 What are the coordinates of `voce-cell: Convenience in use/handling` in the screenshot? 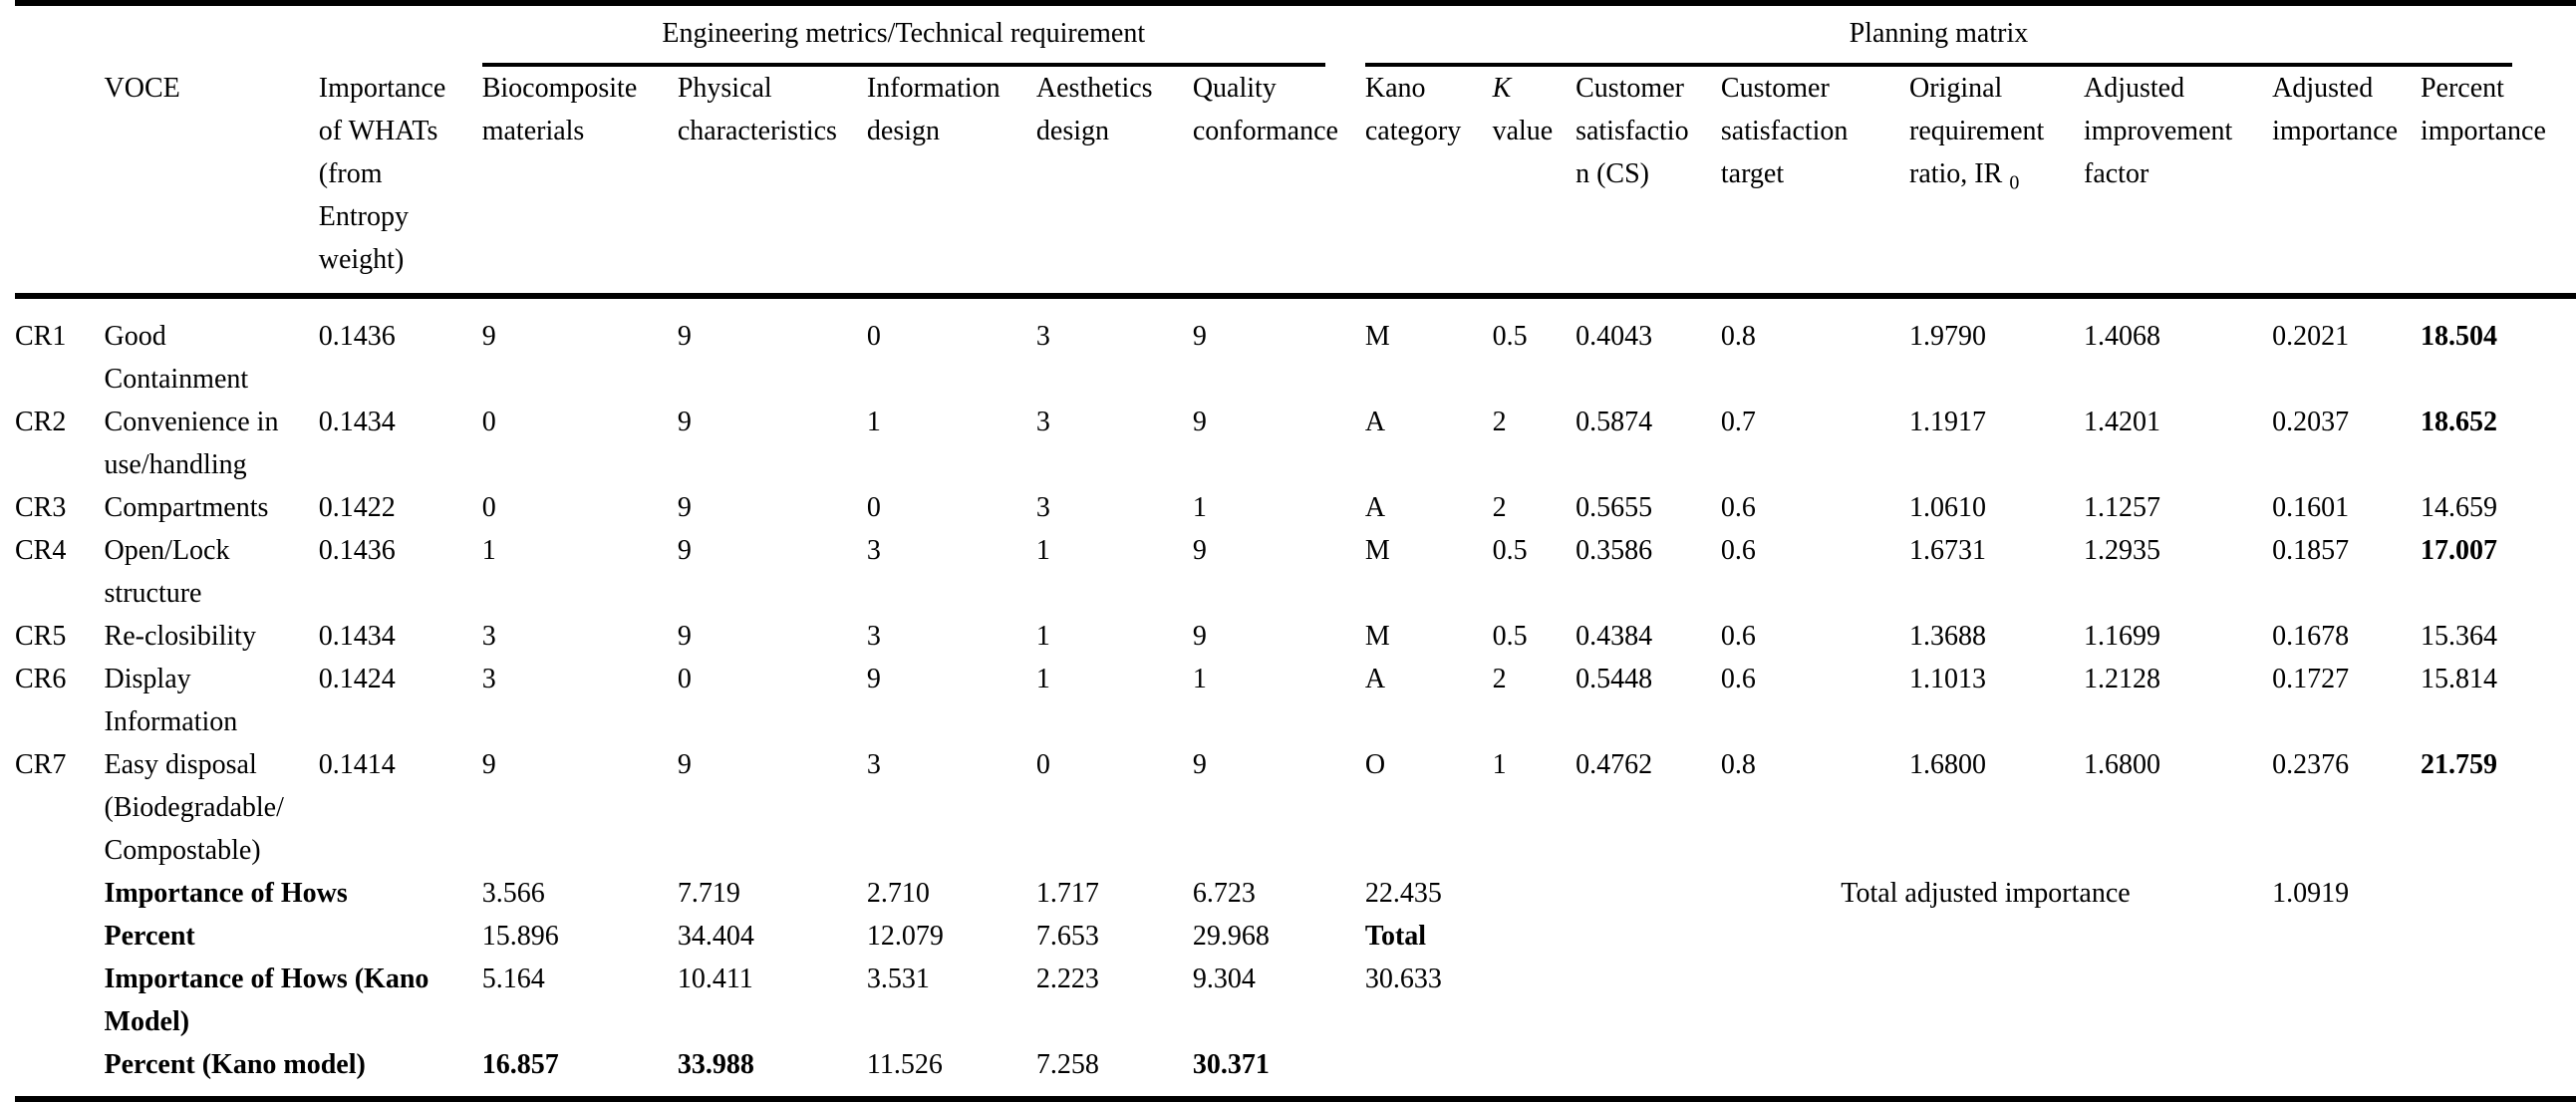 It's located at (191, 443).